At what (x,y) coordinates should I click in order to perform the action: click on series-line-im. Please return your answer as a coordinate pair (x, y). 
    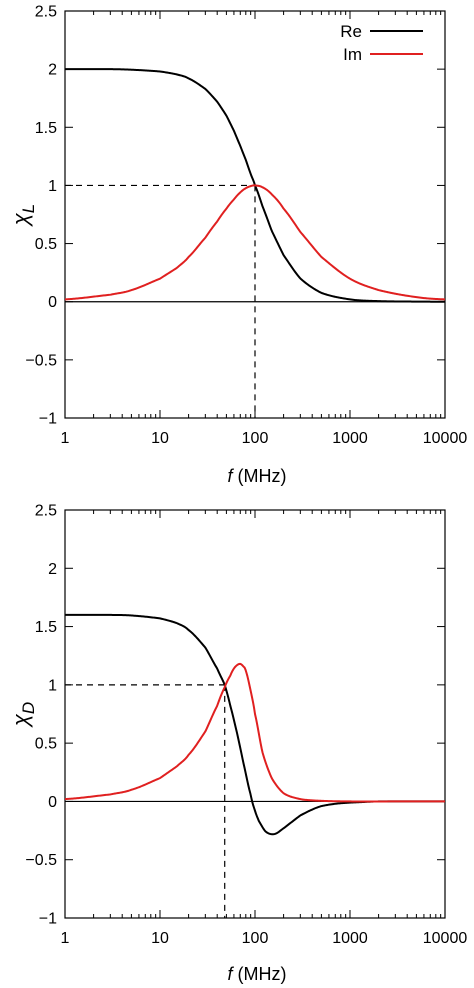
    Looking at the image, I should click on (255, 242).